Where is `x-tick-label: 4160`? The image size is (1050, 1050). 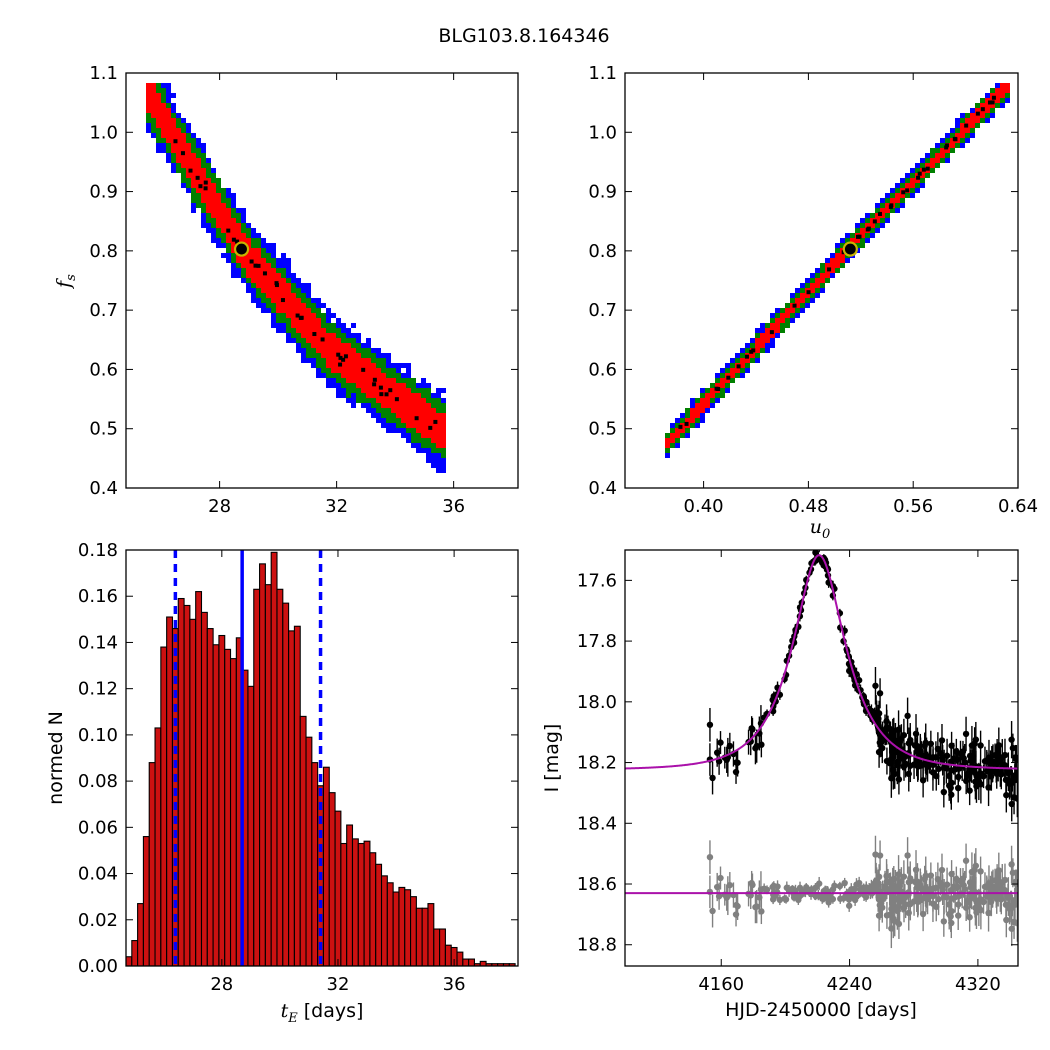
x-tick-label: 4160 is located at coordinates (721, 984).